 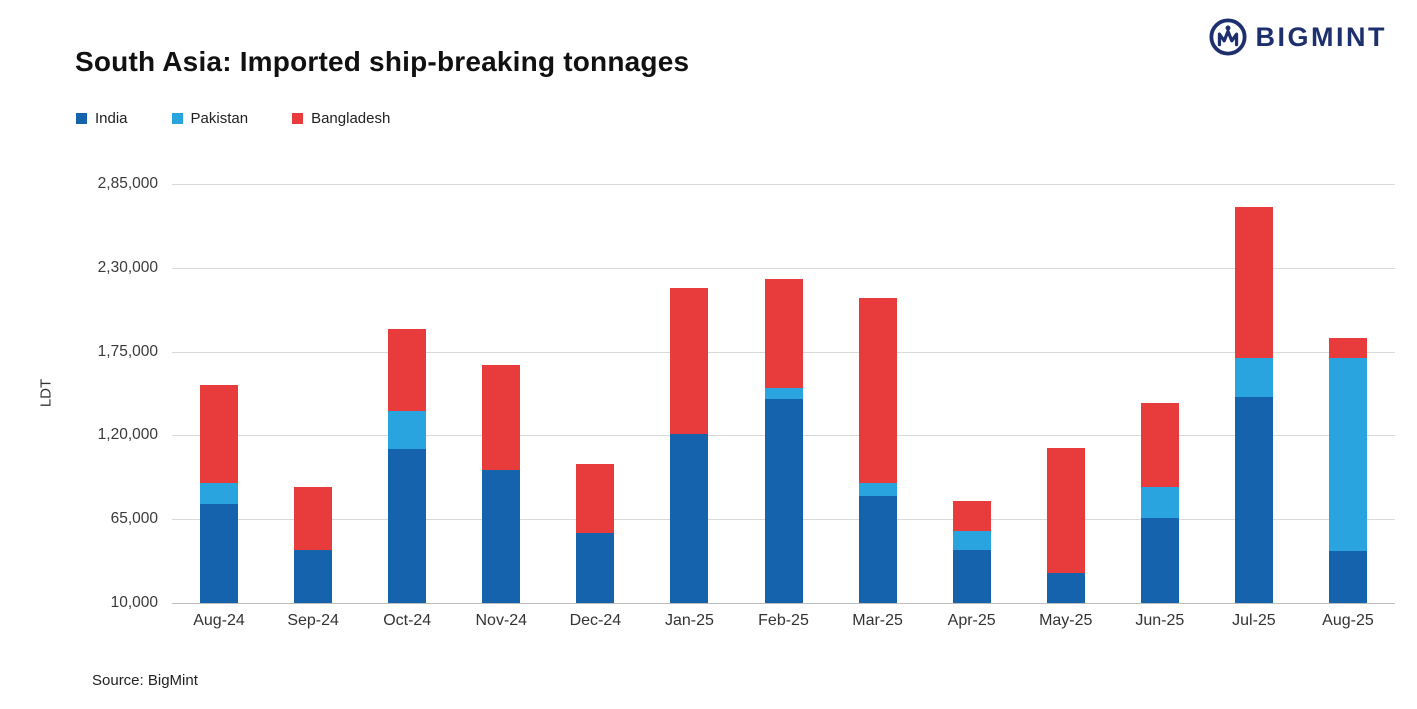 I want to click on legend-item-pakistan: Pakistan, so click(x=210, y=118).